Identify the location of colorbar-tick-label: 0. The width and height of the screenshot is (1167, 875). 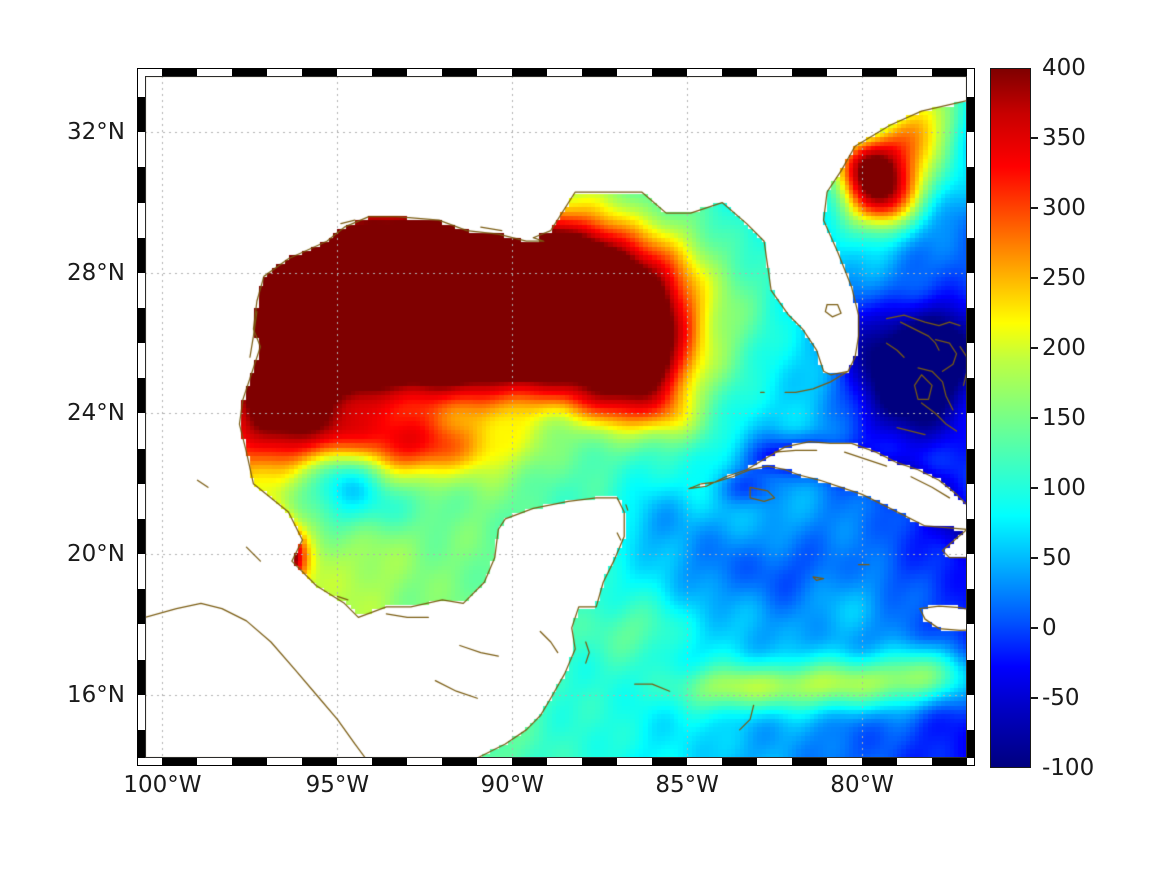
(1049, 628).